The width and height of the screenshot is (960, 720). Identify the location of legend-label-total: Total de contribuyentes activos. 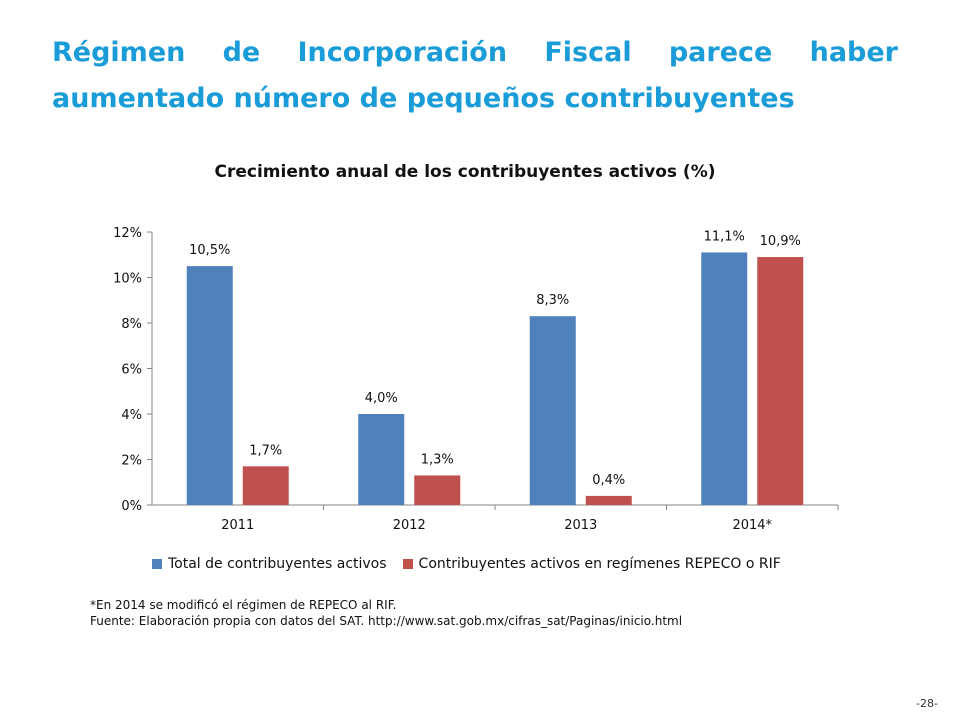
(277, 564).